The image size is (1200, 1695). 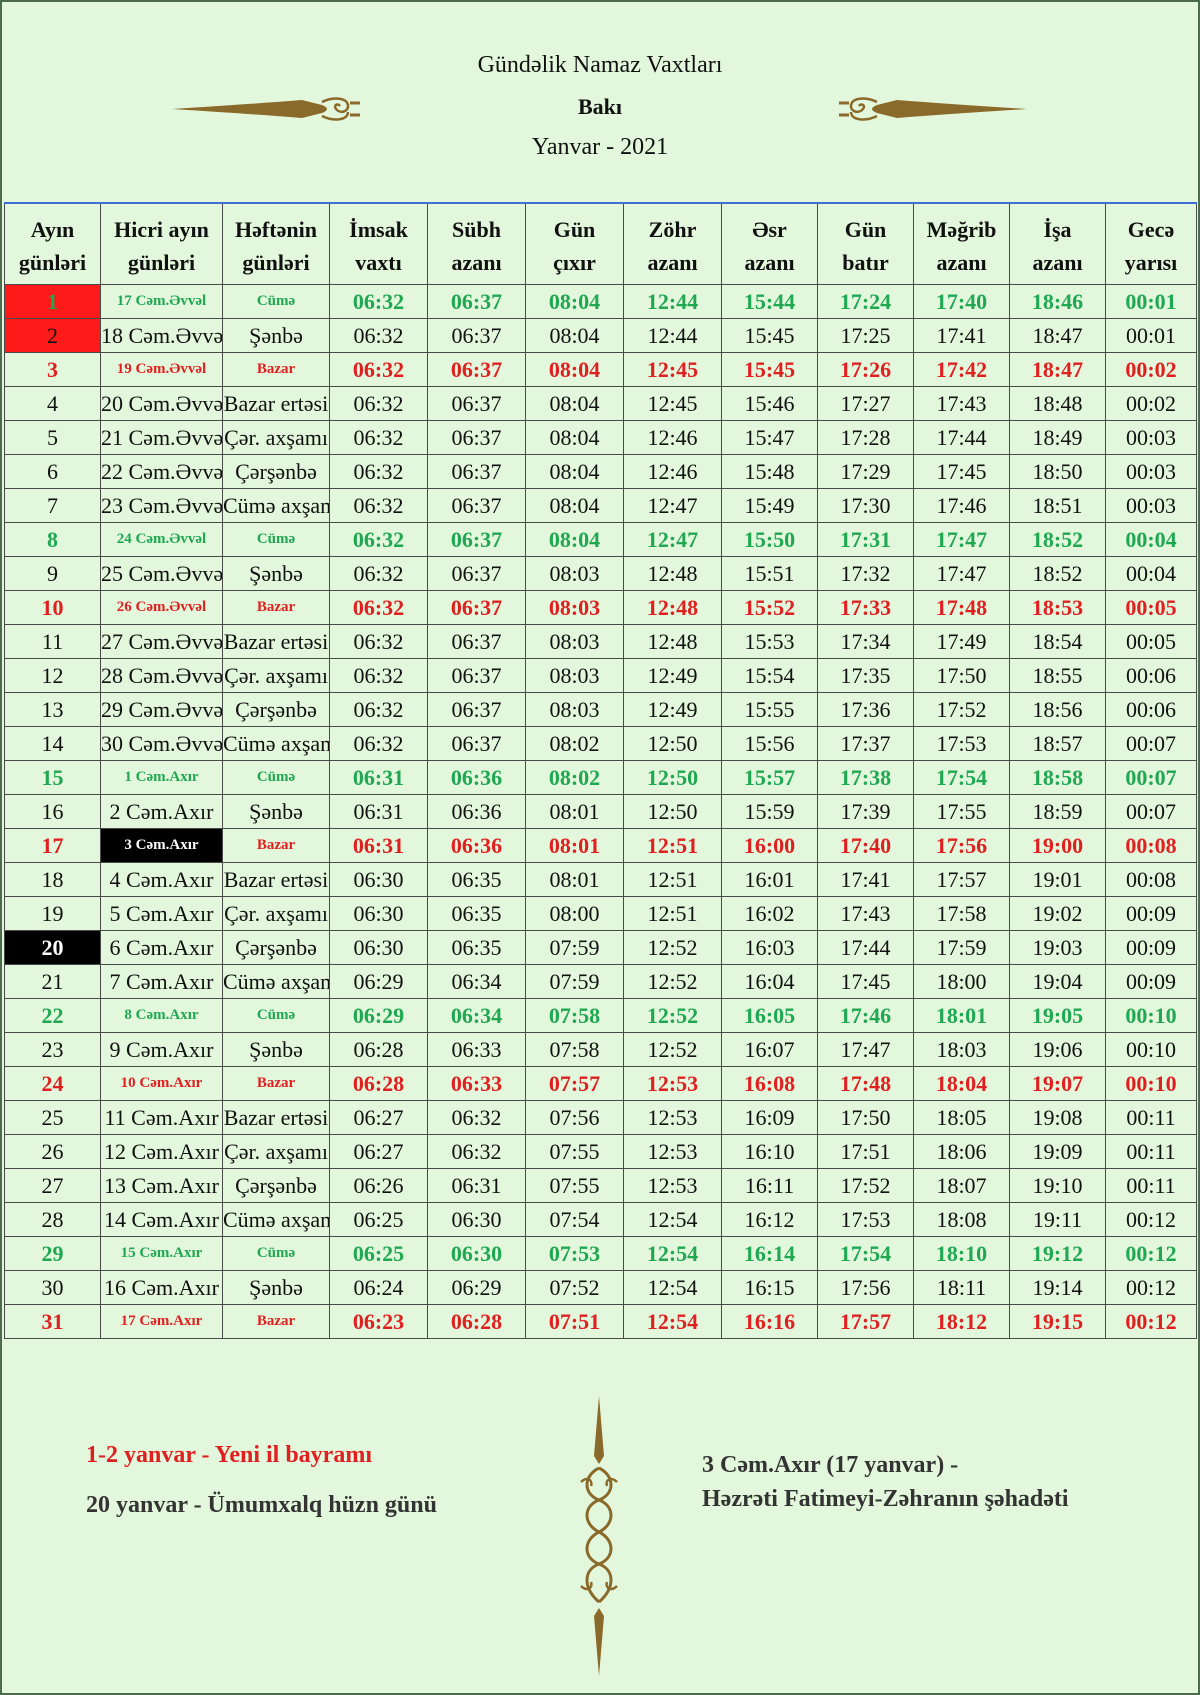 What do you see at coordinates (1057, 1287) in the screenshot?
I see `isha-cell: 19:14` at bounding box center [1057, 1287].